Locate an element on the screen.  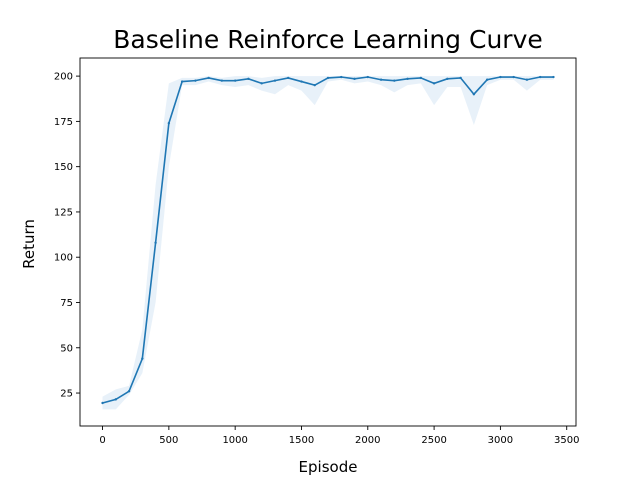
y-tick-label: 100 is located at coordinates (63, 258).